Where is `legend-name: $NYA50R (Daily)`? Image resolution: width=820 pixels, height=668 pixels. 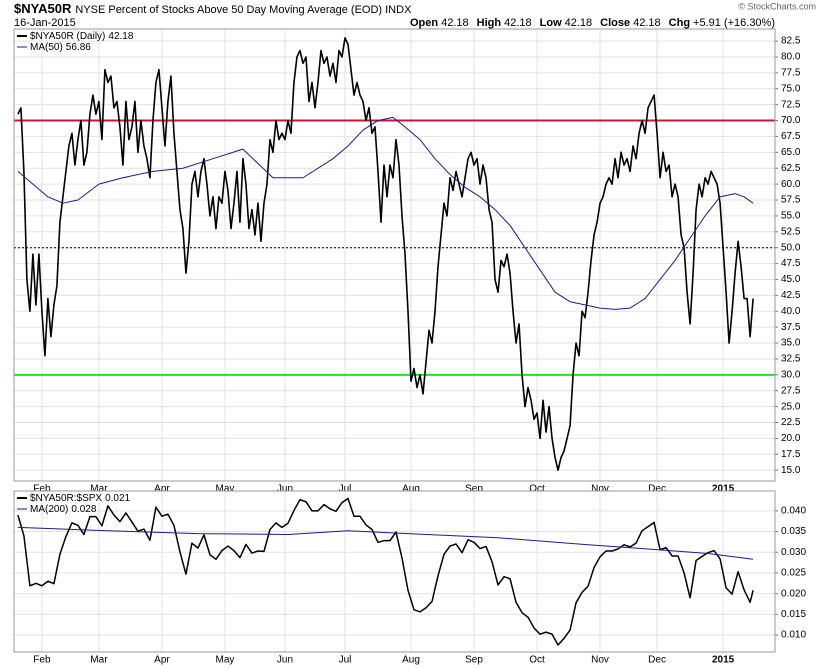 legend-name: $NYA50R (Daily) is located at coordinates (67, 36).